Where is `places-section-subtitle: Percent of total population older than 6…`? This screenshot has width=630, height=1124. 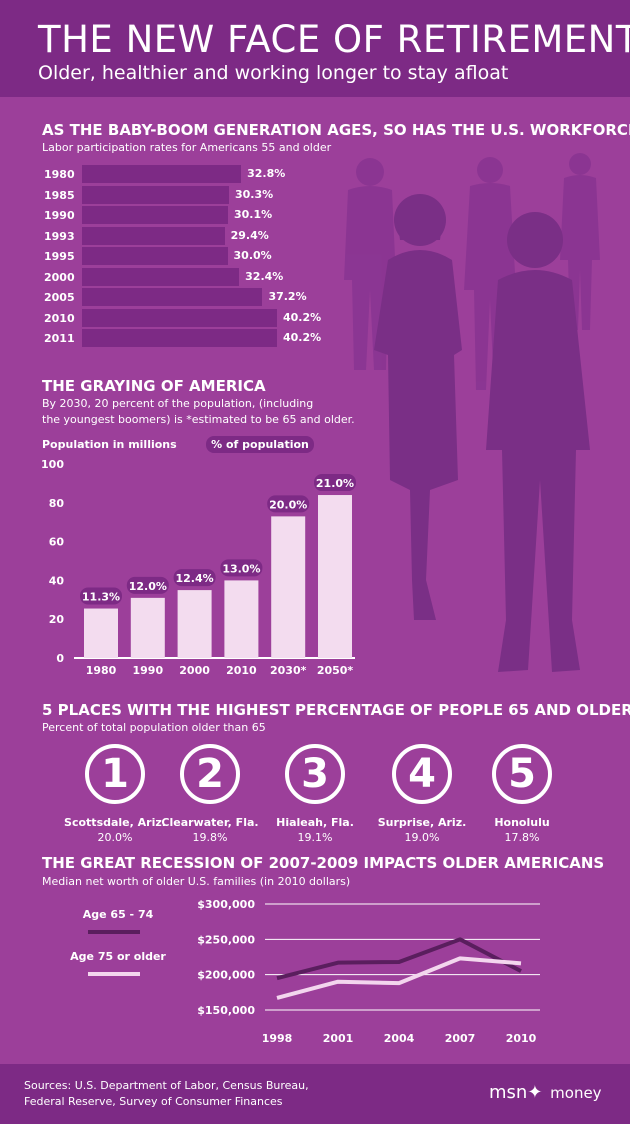 places-section-subtitle: Percent of total population older than 6… is located at coordinates (154, 727).